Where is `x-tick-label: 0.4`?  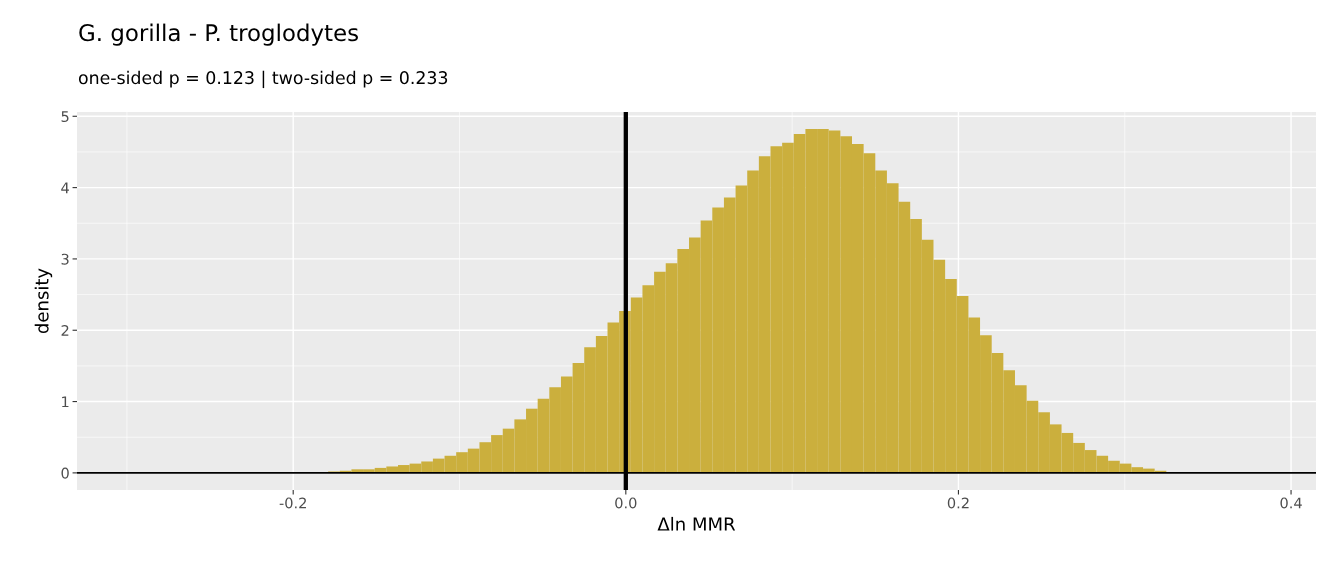 x-tick-label: 0.4 is located at coordinates (1291, 503).